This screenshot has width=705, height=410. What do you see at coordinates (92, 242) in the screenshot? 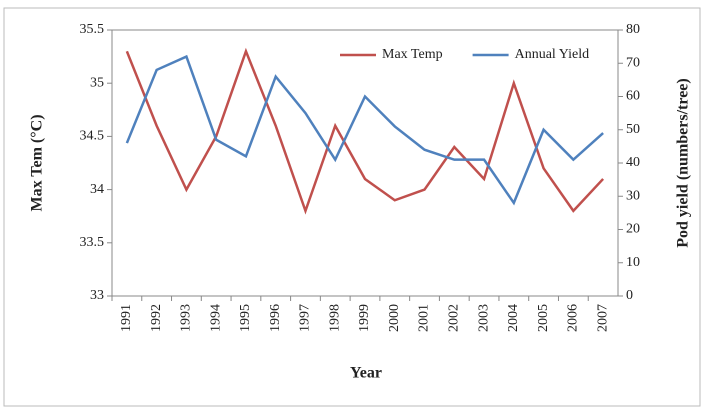
I see `y-tick-label: 33.5` at bounding box center [92, 242].